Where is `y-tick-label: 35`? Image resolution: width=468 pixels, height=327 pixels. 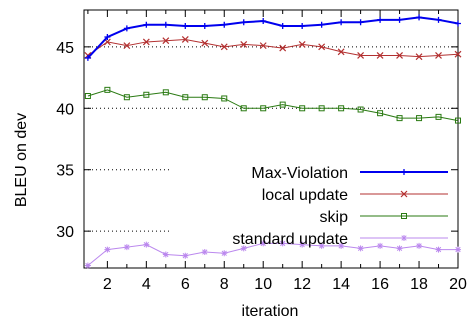 y-tick-label: 35 is located at coordinates (65, 171).